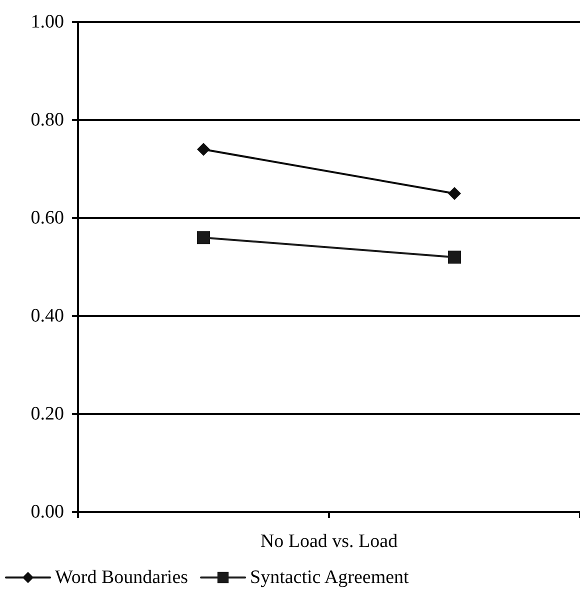 Image resolution: width=580 pixels, height=592 pixels. Describe the element at coordinates (47, 22) in the screenshot. I see `y-tick-label: 1.00` at that location.